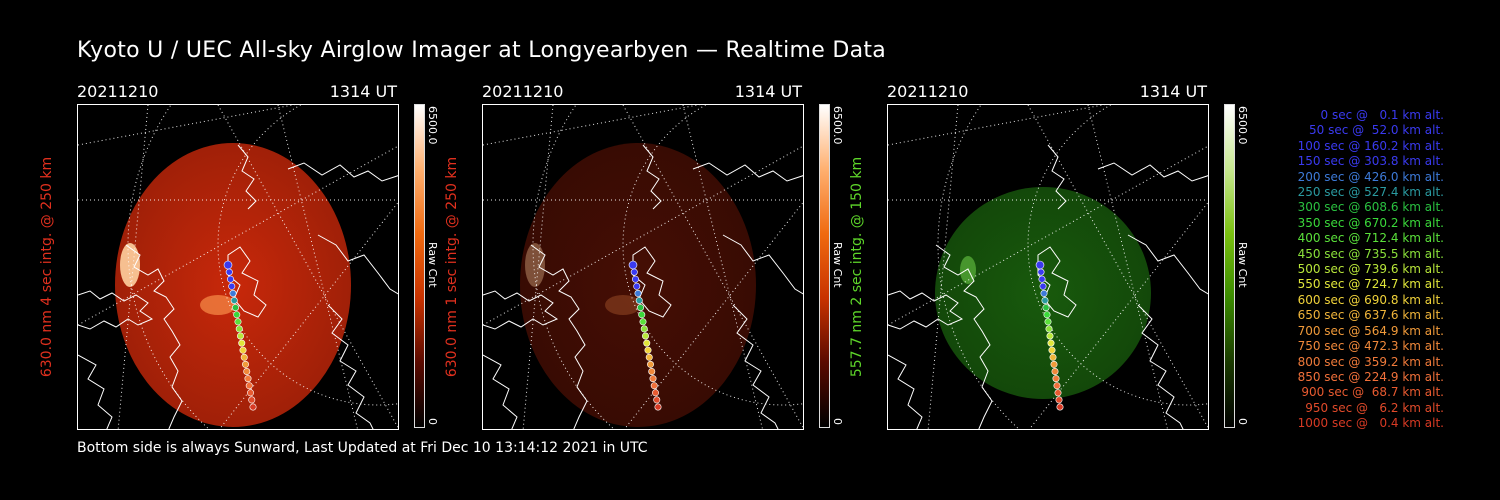 Image resolution: width=1500 pixels, height=500 pixels. What do you see at coordinates (1370, 284) in the screenshot?
I see `legend-entry: 550 sec @ 724.7 km alt.` at bounding box center [1370, 284].